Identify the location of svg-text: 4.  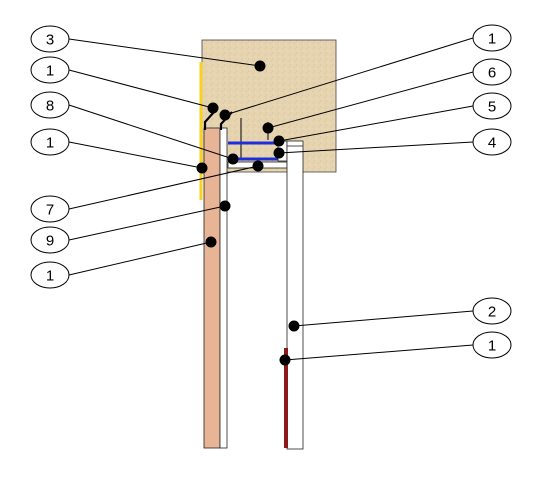
(492, 143).